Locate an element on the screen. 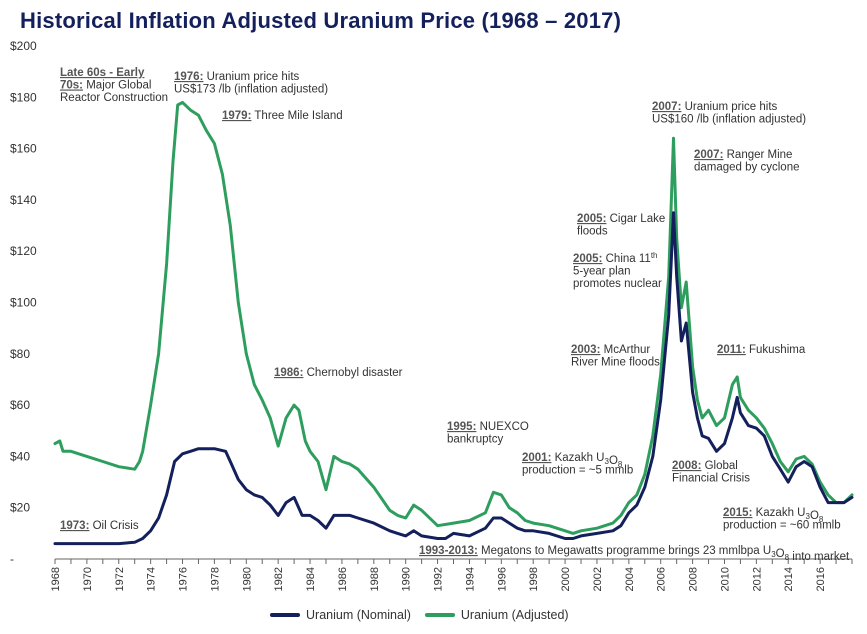  annotation-line: 2001: Kazakh U3O8 is located at coordinates (572, 460).